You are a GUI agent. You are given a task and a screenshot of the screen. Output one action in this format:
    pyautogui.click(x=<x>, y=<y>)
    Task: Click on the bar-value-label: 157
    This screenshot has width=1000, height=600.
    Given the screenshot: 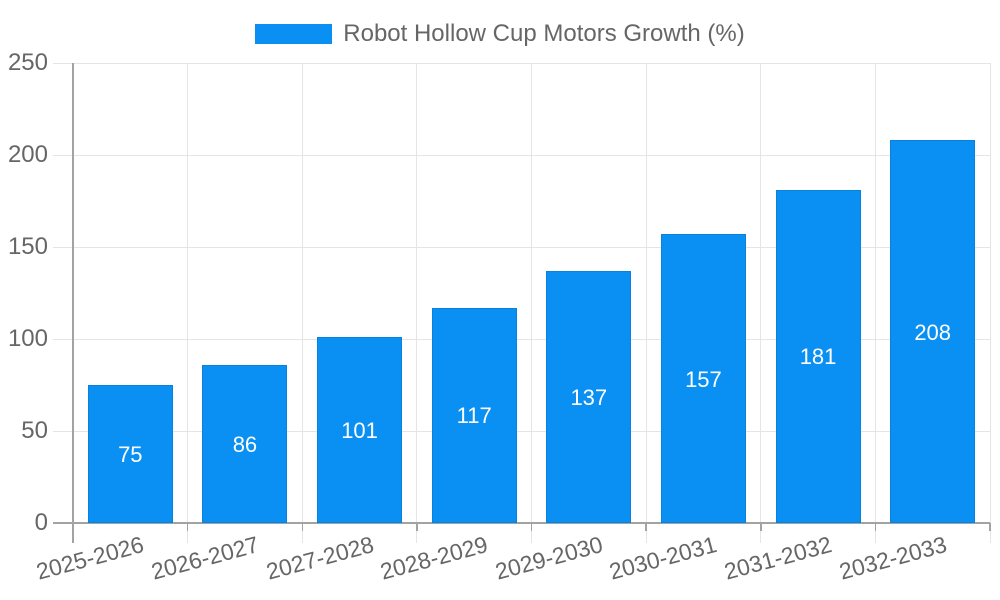 What is the action you would take?
    pyautogui.click(x=703, y=379)
    